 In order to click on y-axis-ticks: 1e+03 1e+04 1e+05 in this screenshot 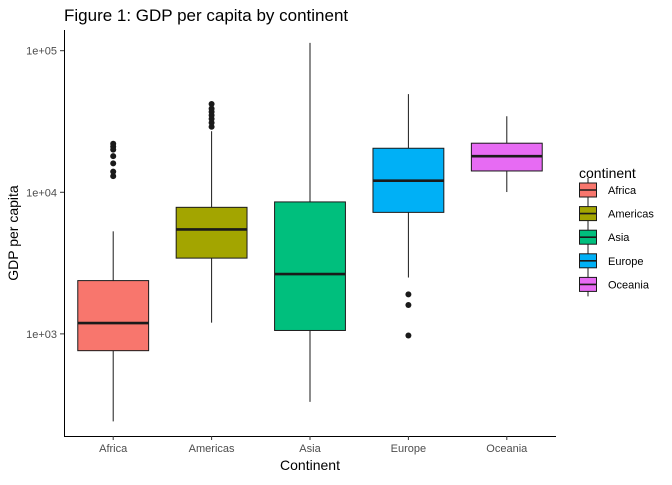, I will do `click(45, 193)`.